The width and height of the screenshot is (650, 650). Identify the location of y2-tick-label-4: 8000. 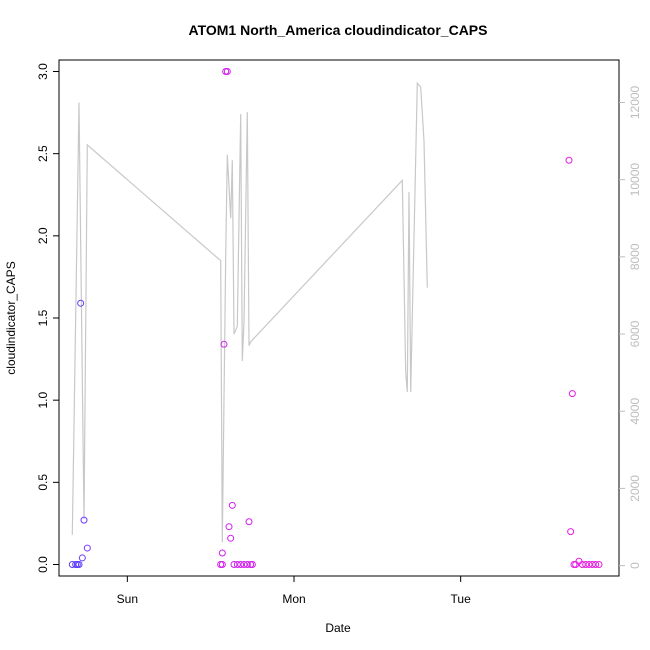
(635, 256).